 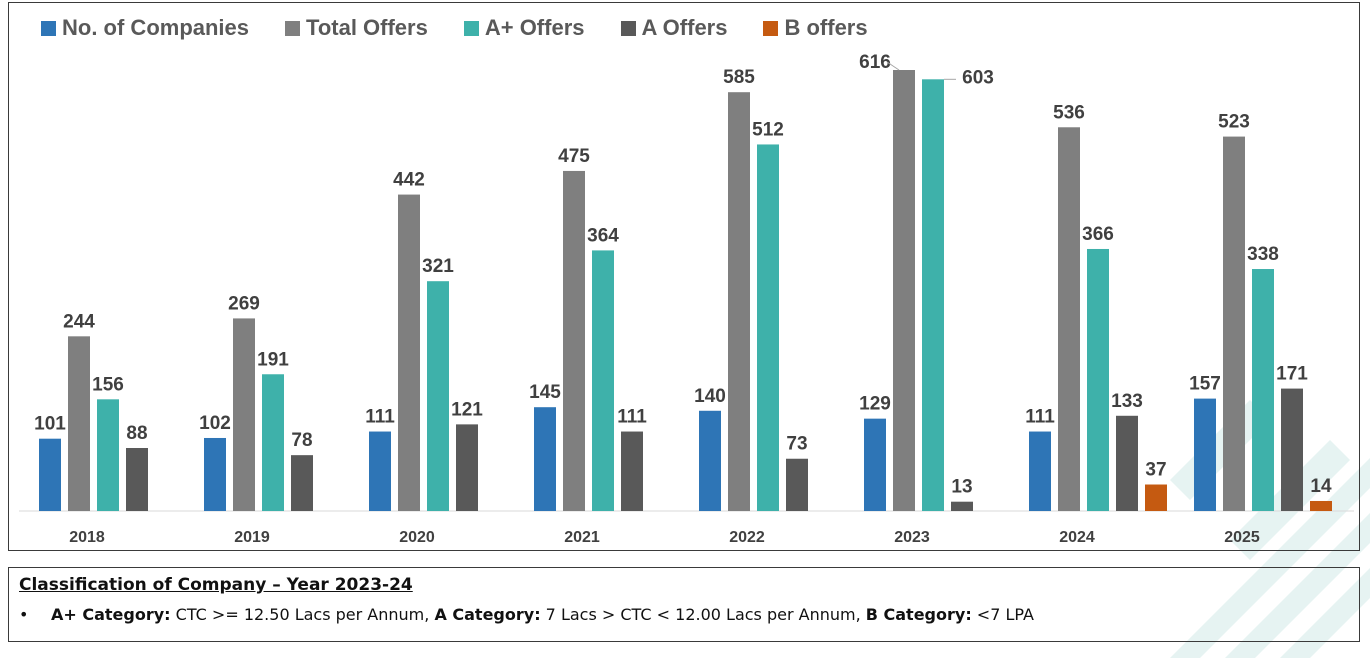 I want to click on bar-total-offers-2020, so click(x=409, y=352).